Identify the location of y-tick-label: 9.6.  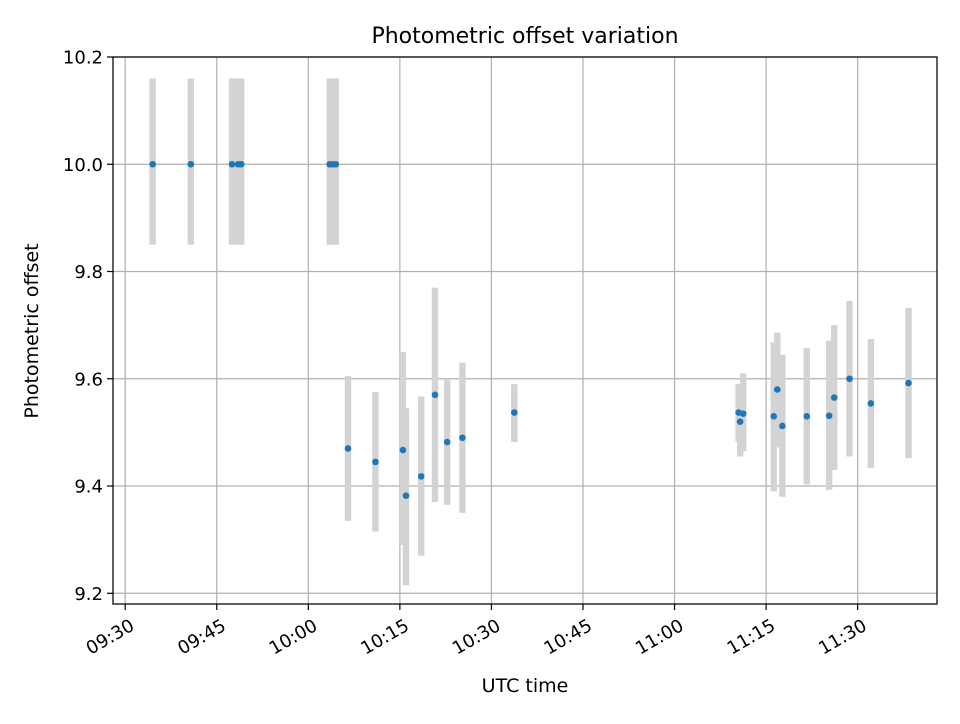
(88, 379).